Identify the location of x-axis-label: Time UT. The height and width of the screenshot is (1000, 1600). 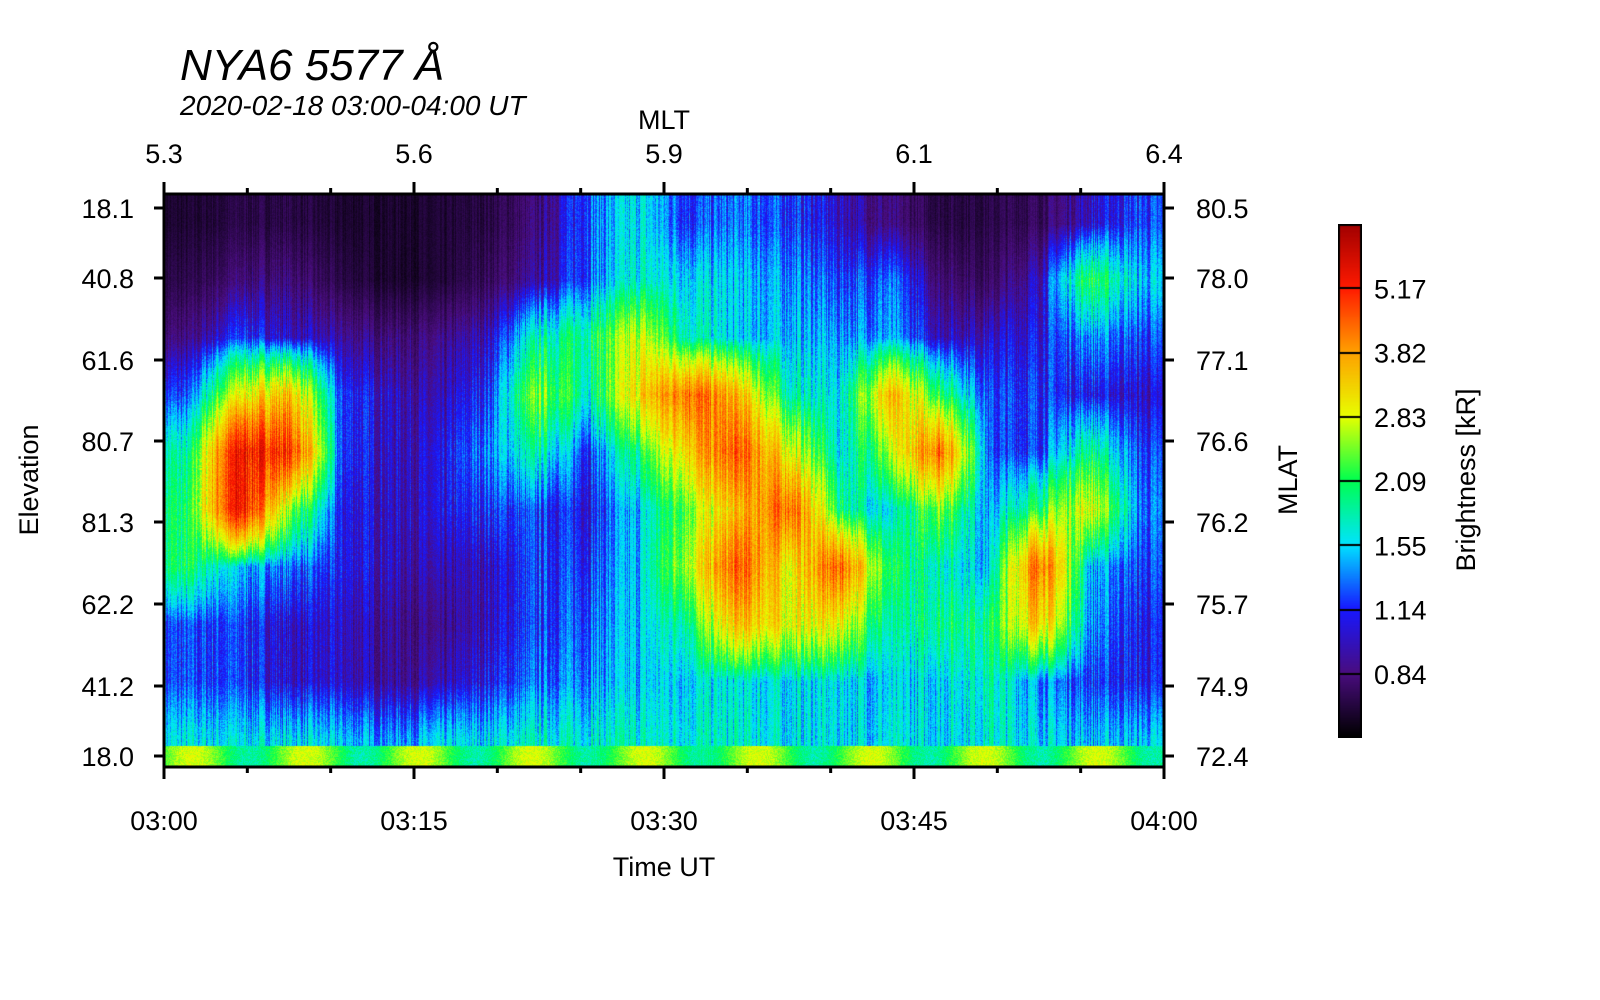
(664, 867).